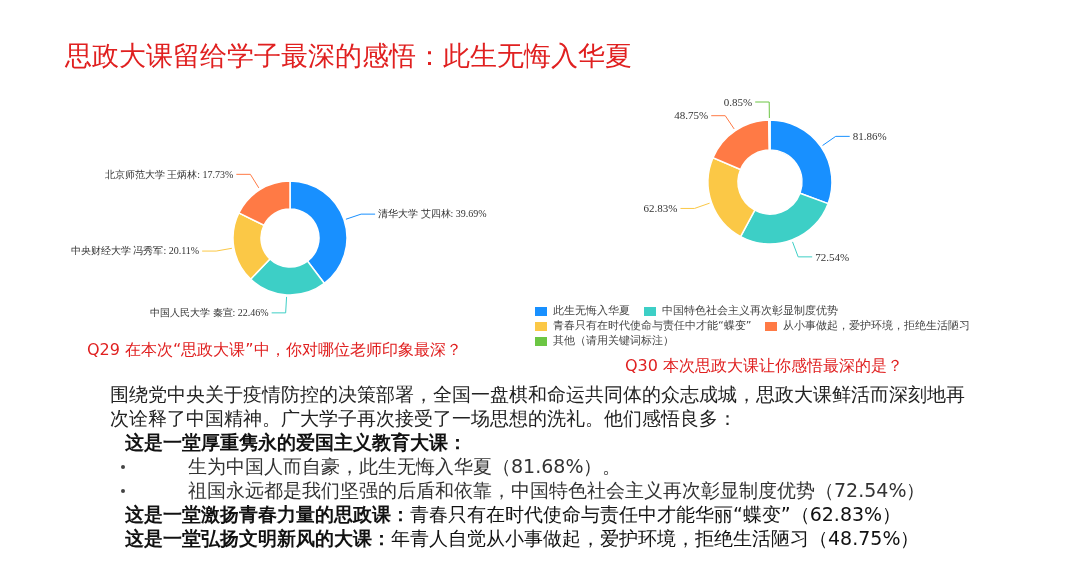 The height and width of the screenshot is (568, 1076). Describe the element at coordinates (613, 340) in the screenshot. I see `legend-label: 其他（请用关键词标注）` at that location.